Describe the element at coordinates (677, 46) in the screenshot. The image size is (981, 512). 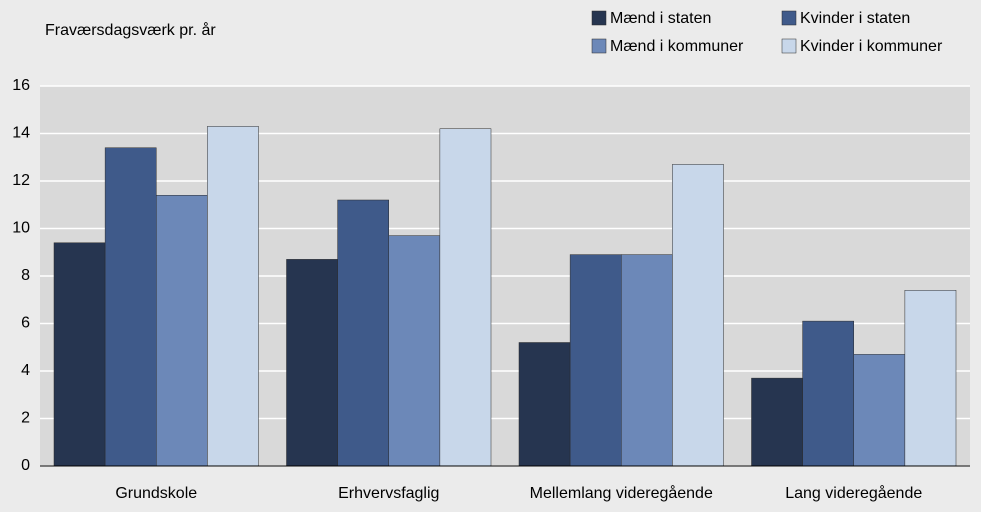
I see `legend-label: Mænd i kommuner` at that location.